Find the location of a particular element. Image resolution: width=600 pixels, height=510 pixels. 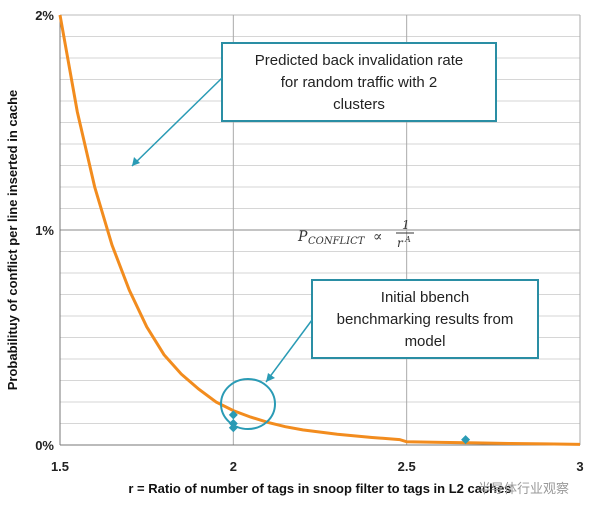

formula-denominator: r is located at coordinates (400, 243).